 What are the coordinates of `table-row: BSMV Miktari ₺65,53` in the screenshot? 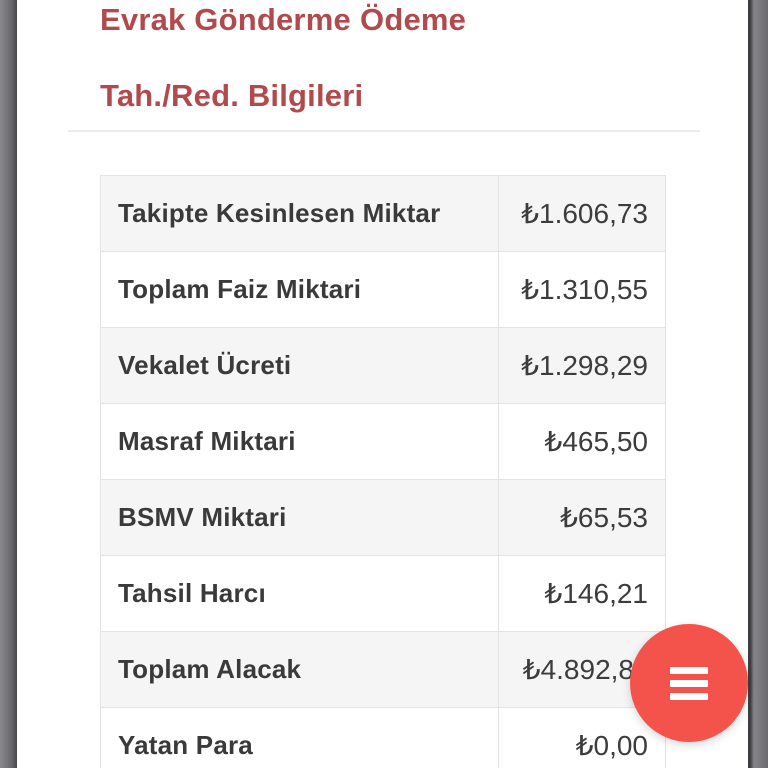 It's located at (383, 517).